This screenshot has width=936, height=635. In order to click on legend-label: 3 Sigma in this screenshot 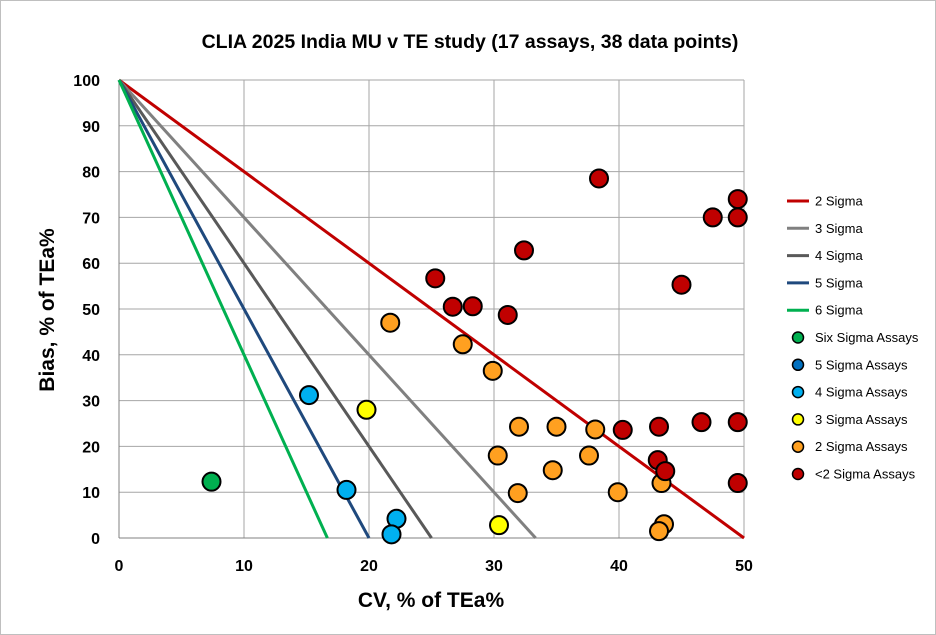, I will do `click(839, 228)`.